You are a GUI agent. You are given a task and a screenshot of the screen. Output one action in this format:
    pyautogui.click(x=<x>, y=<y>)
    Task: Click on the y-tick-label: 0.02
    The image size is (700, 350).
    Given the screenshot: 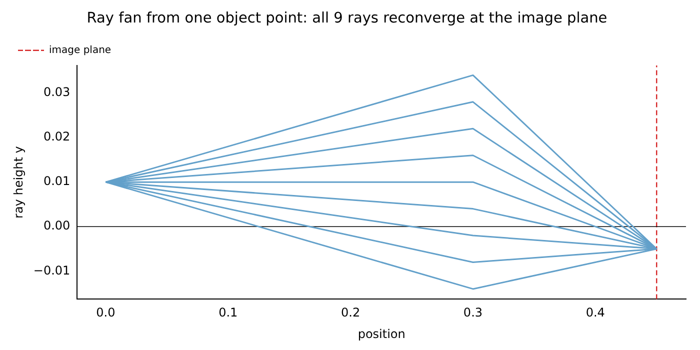 What is the action you would take?
    pyautogui.click(x=56, y=137)
    